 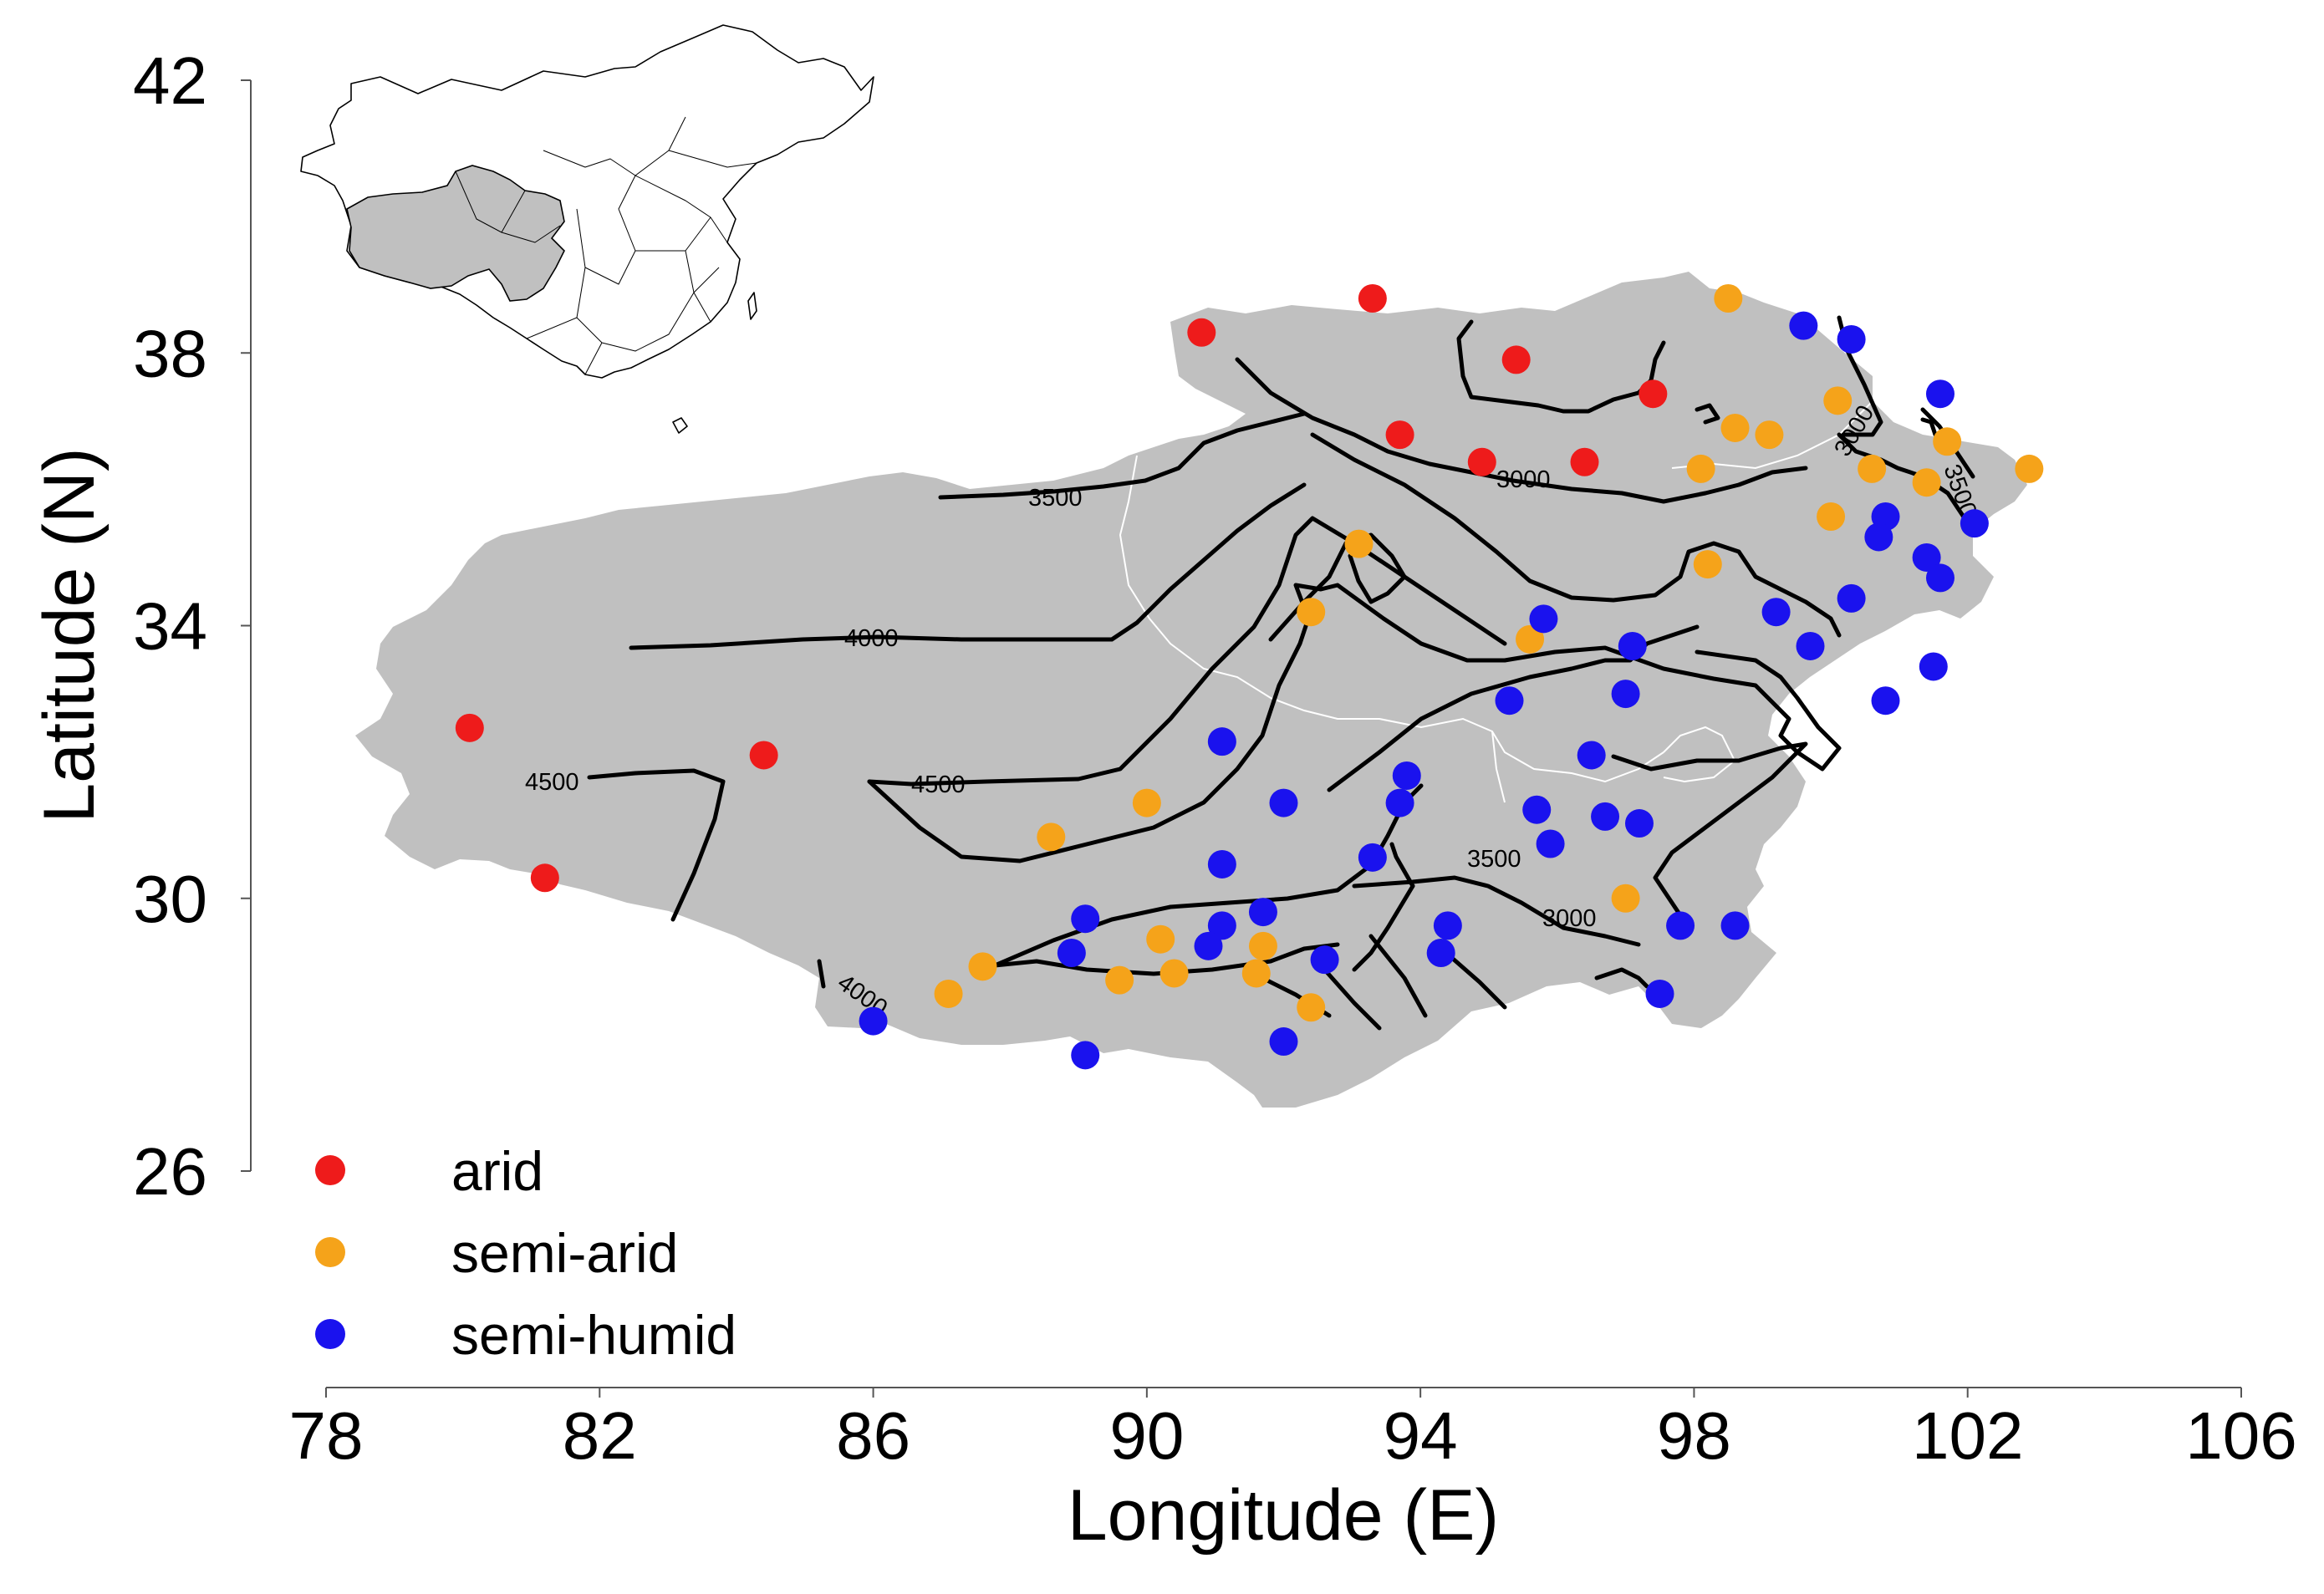 What do you see at coordinates (330, 1252) in the screenshot?
I see `legend-marker-semi-arid` at bounding box center [330, 1252].